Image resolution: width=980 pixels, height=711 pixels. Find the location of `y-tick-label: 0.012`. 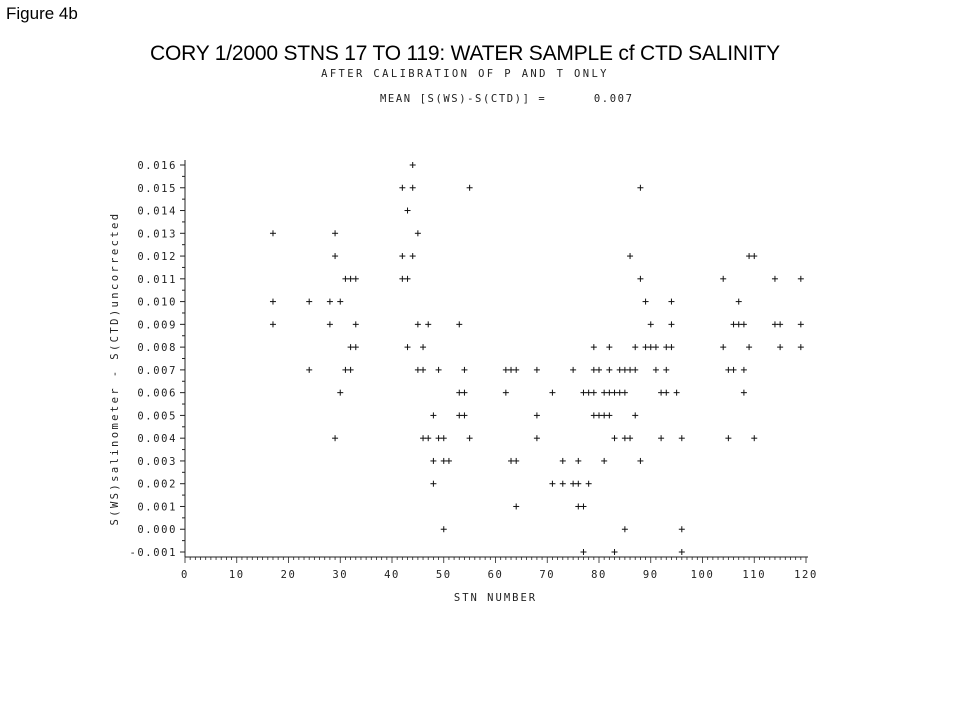

y-tick-label: 0.012 is located at coordinates (157, 257).